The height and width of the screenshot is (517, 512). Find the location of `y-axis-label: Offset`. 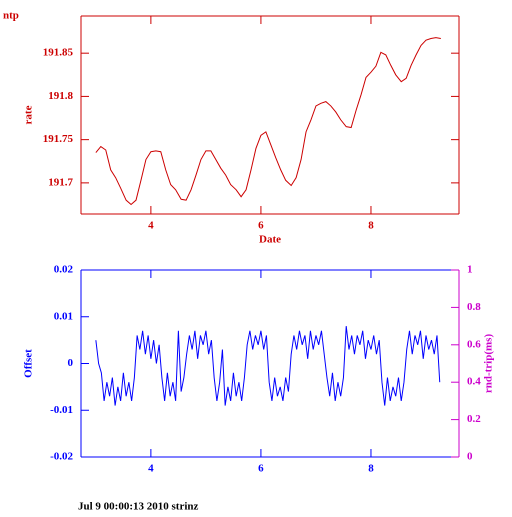

y-axis-label: Offset is located at coordinates (29, 363).